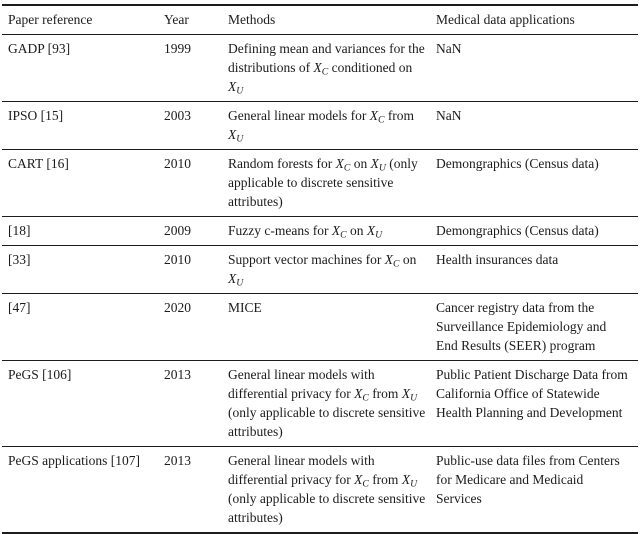  What do you see at coordinates (252, 19) in the screenshot?
I see `column-header-methods: Methods` at bounding box center [252, 19].